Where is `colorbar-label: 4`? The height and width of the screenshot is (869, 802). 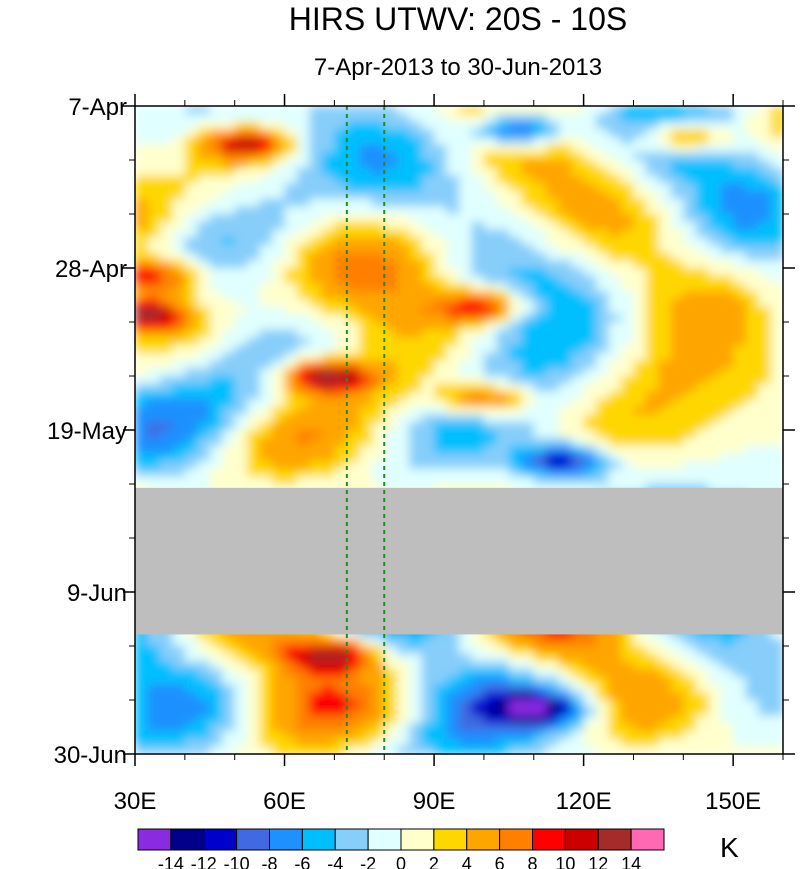
colorbar-label: 4 is located at coordinates (467, 861).